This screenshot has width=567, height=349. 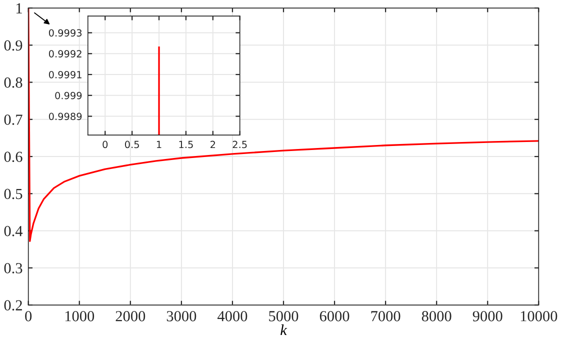 What do you see at coordinates (13, 194) in the screenshot?
I see `y-tick-label: 0.5` at bounding box center [13, 194].